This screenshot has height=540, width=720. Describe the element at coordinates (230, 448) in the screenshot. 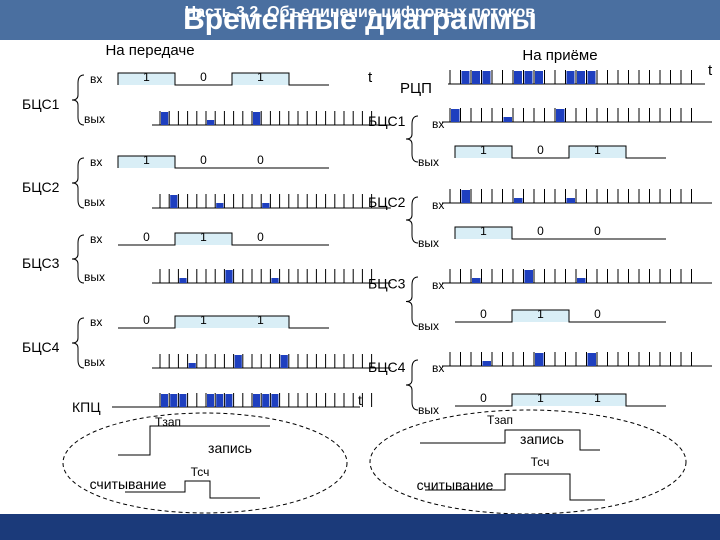

I see `tx-write-label: запись` at that location.